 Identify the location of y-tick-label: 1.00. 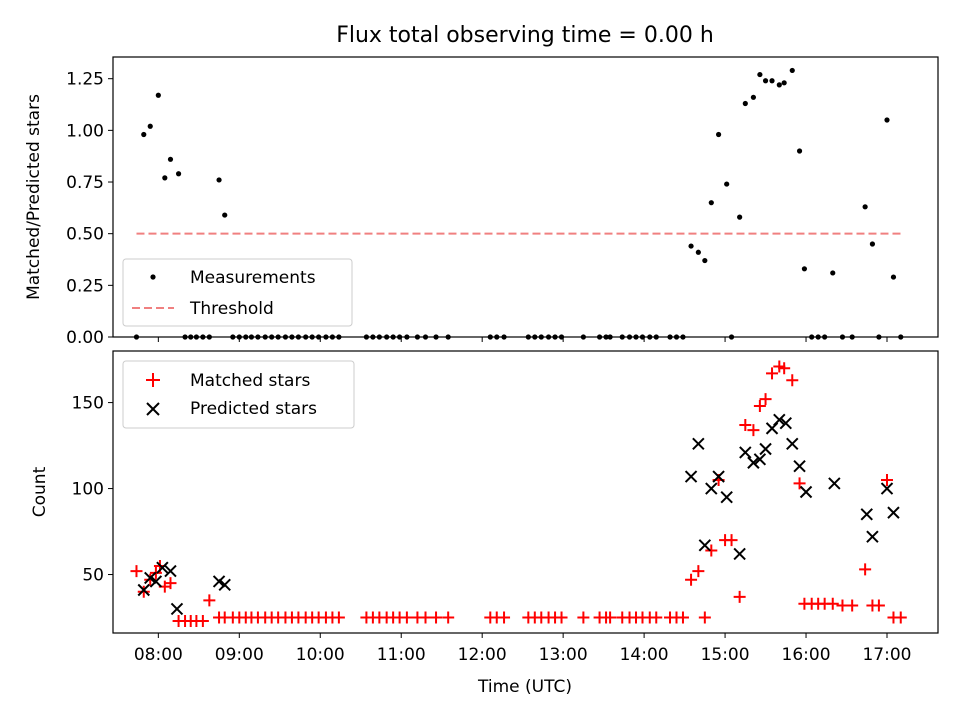
(85, 131).